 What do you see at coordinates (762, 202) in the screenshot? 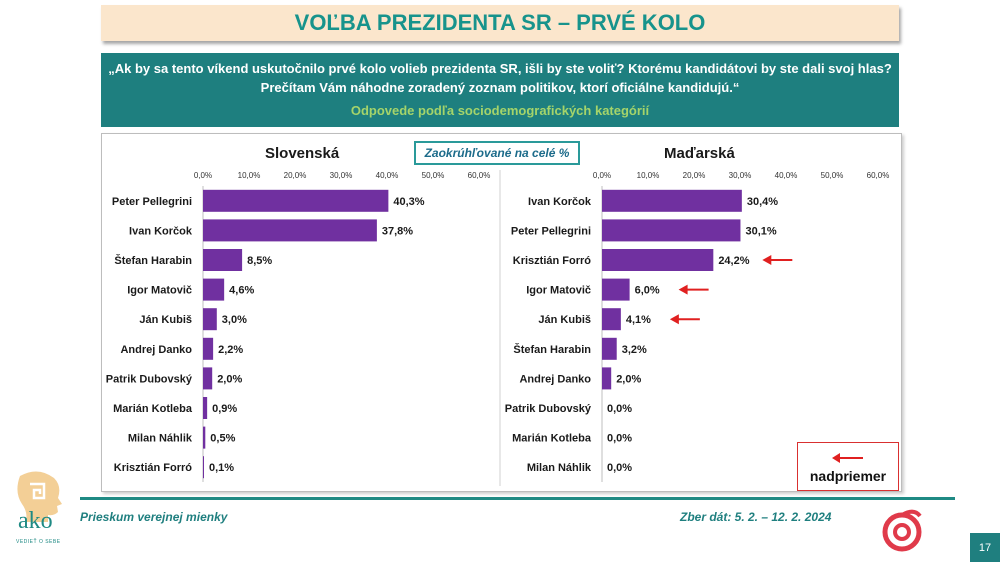
I see `value-label: 30,4%` at bounding box center [762, 202].